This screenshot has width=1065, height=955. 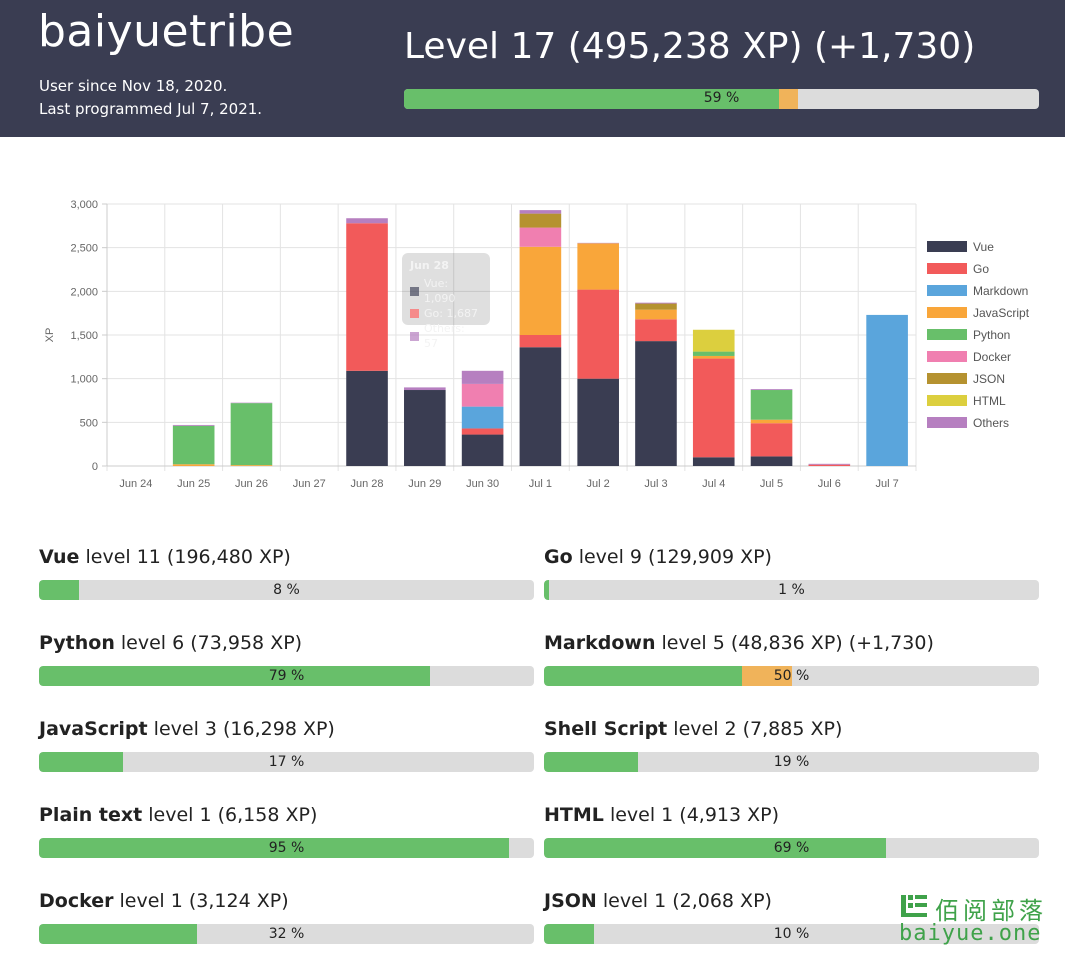 I want to click on language-title: JSON level 1 (2,068 XP), so click(x=791, y=901).